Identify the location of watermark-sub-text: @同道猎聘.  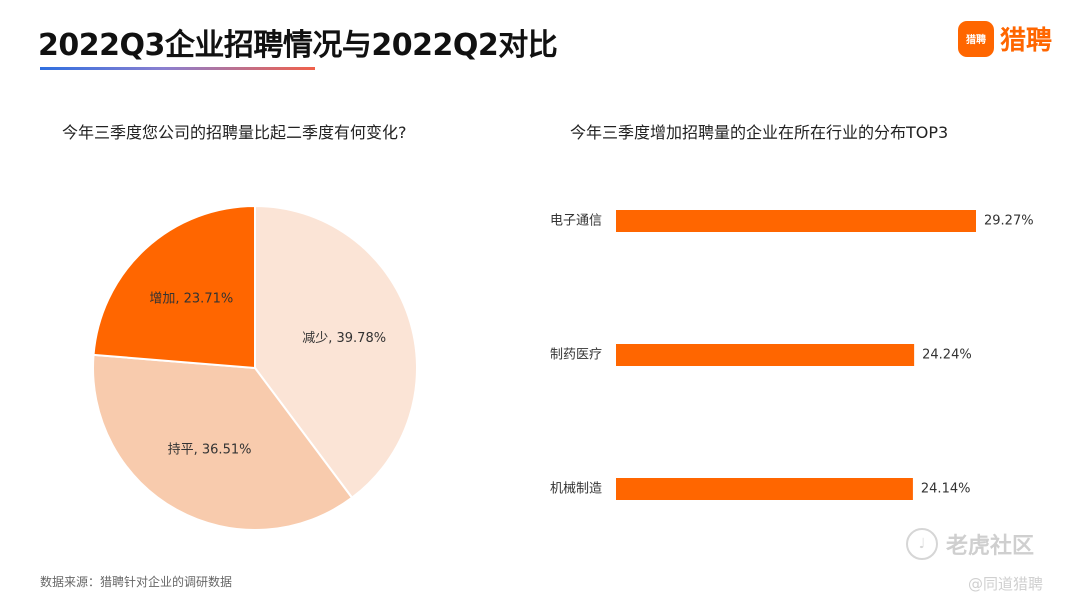
(1006, 584).